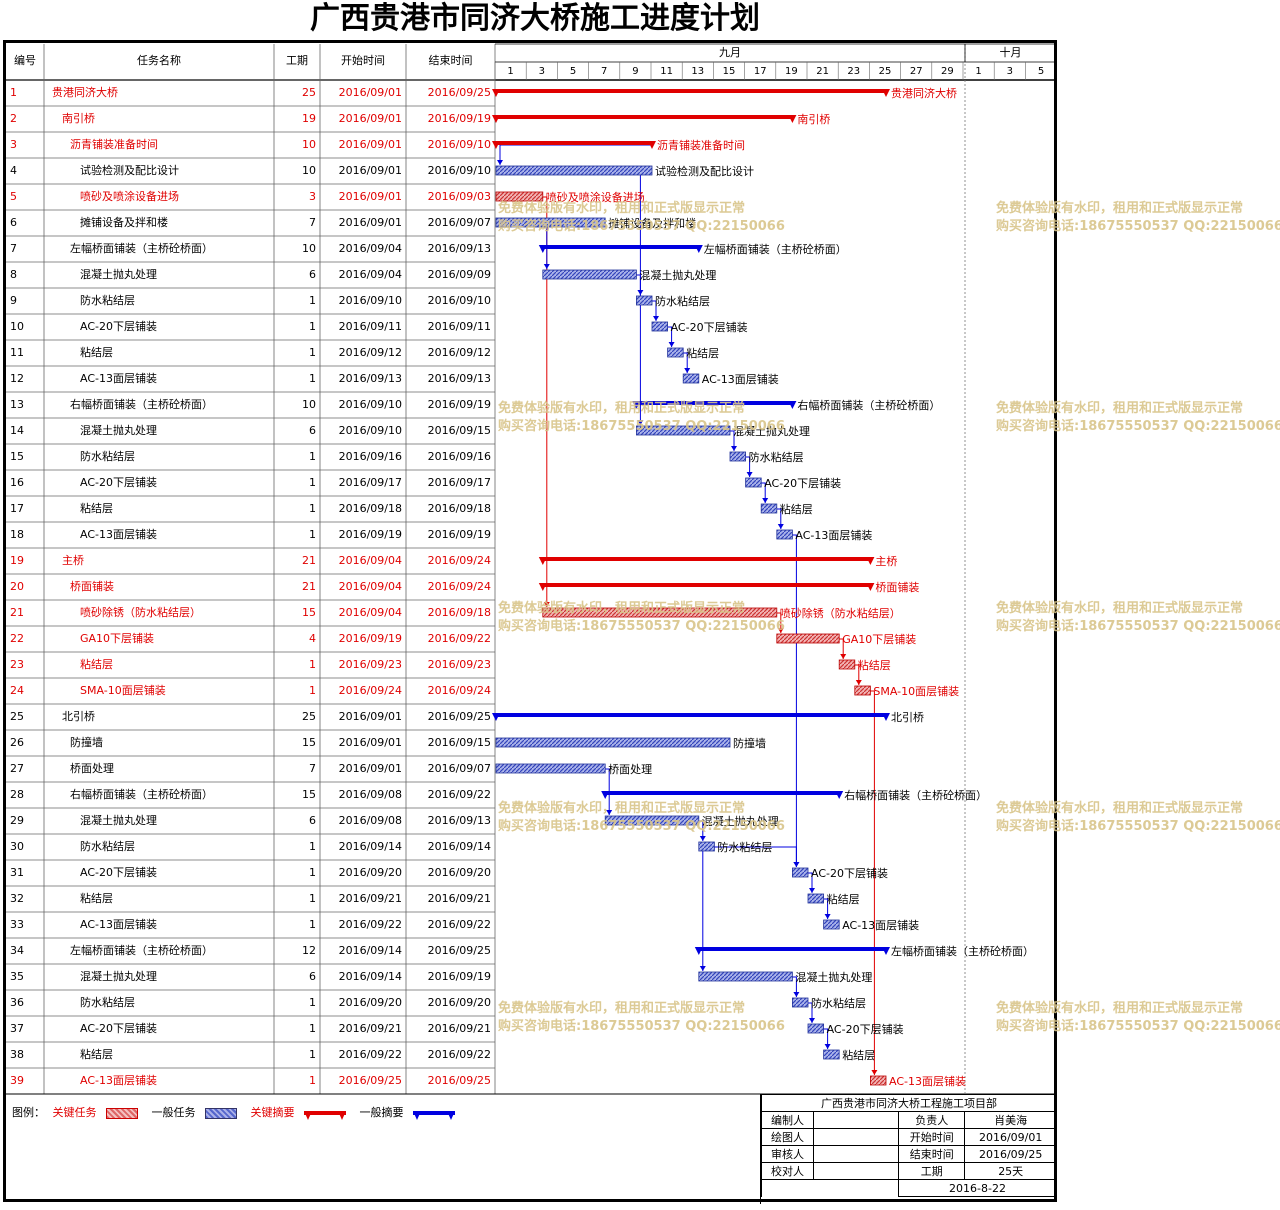  Describe the element at coordinates (856, 1120) in the screenshot. I see `signoff-r1-c2` at that location.